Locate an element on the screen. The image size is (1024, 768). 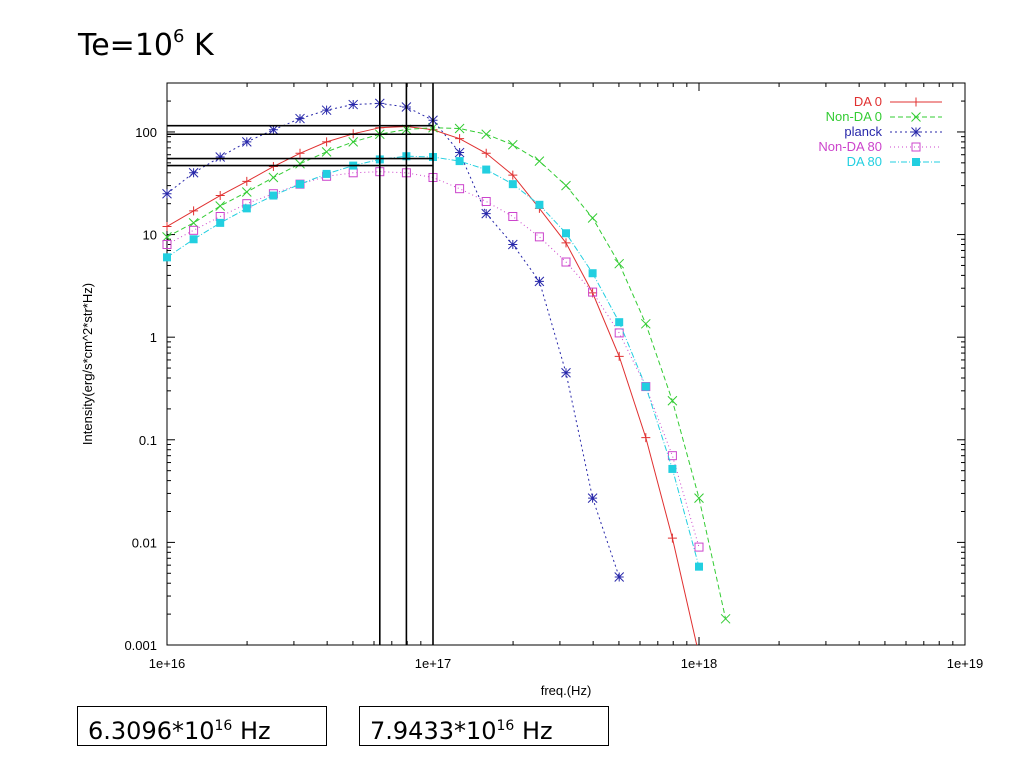
frequency-box-2: 7.9433*1016 Hz is located at coordinates (484, 726).